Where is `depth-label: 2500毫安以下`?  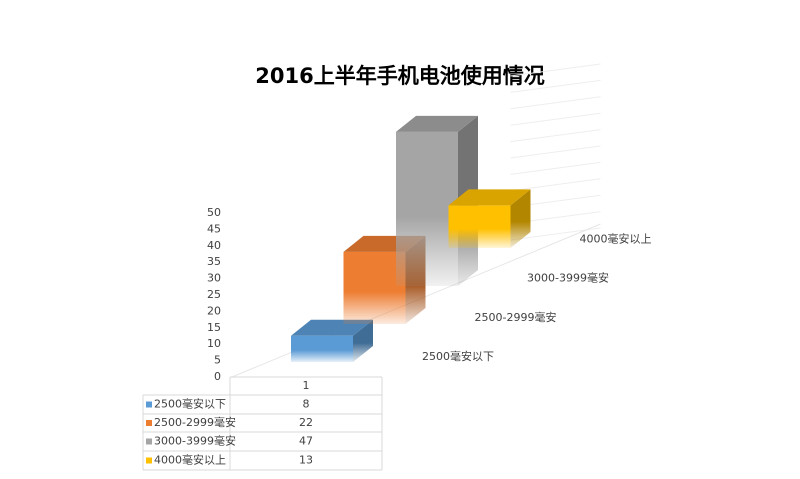
depth-label: 2500毫安以下 is located at coordinates (458, 356).